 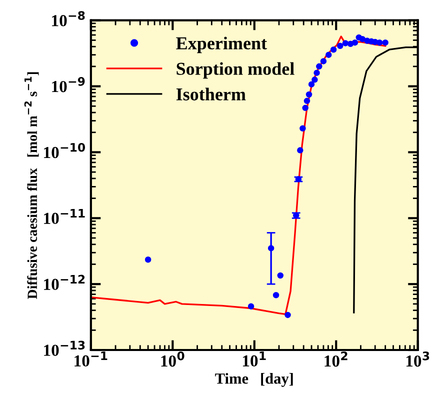 I want to click on y-tick-label: 10$^{−9}$, so click(x=68, y=84).